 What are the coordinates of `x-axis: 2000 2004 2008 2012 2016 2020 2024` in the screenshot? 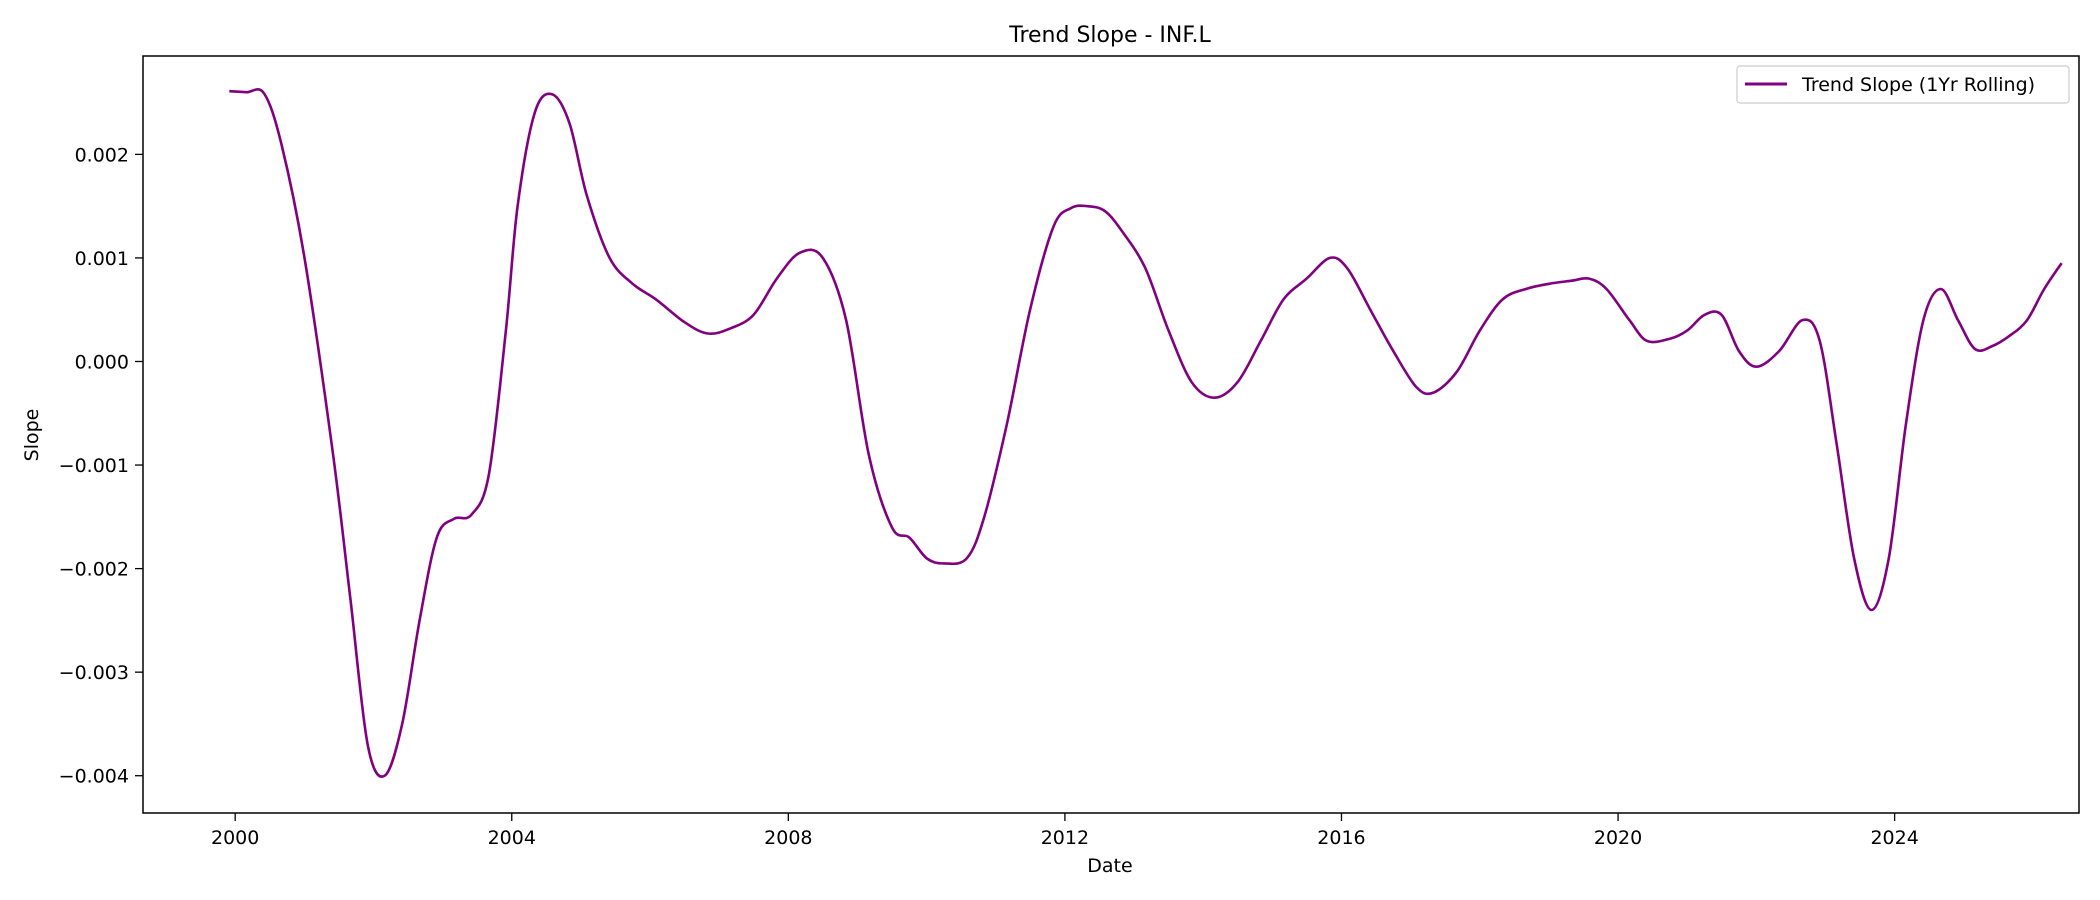 It's located at (1065, 831).